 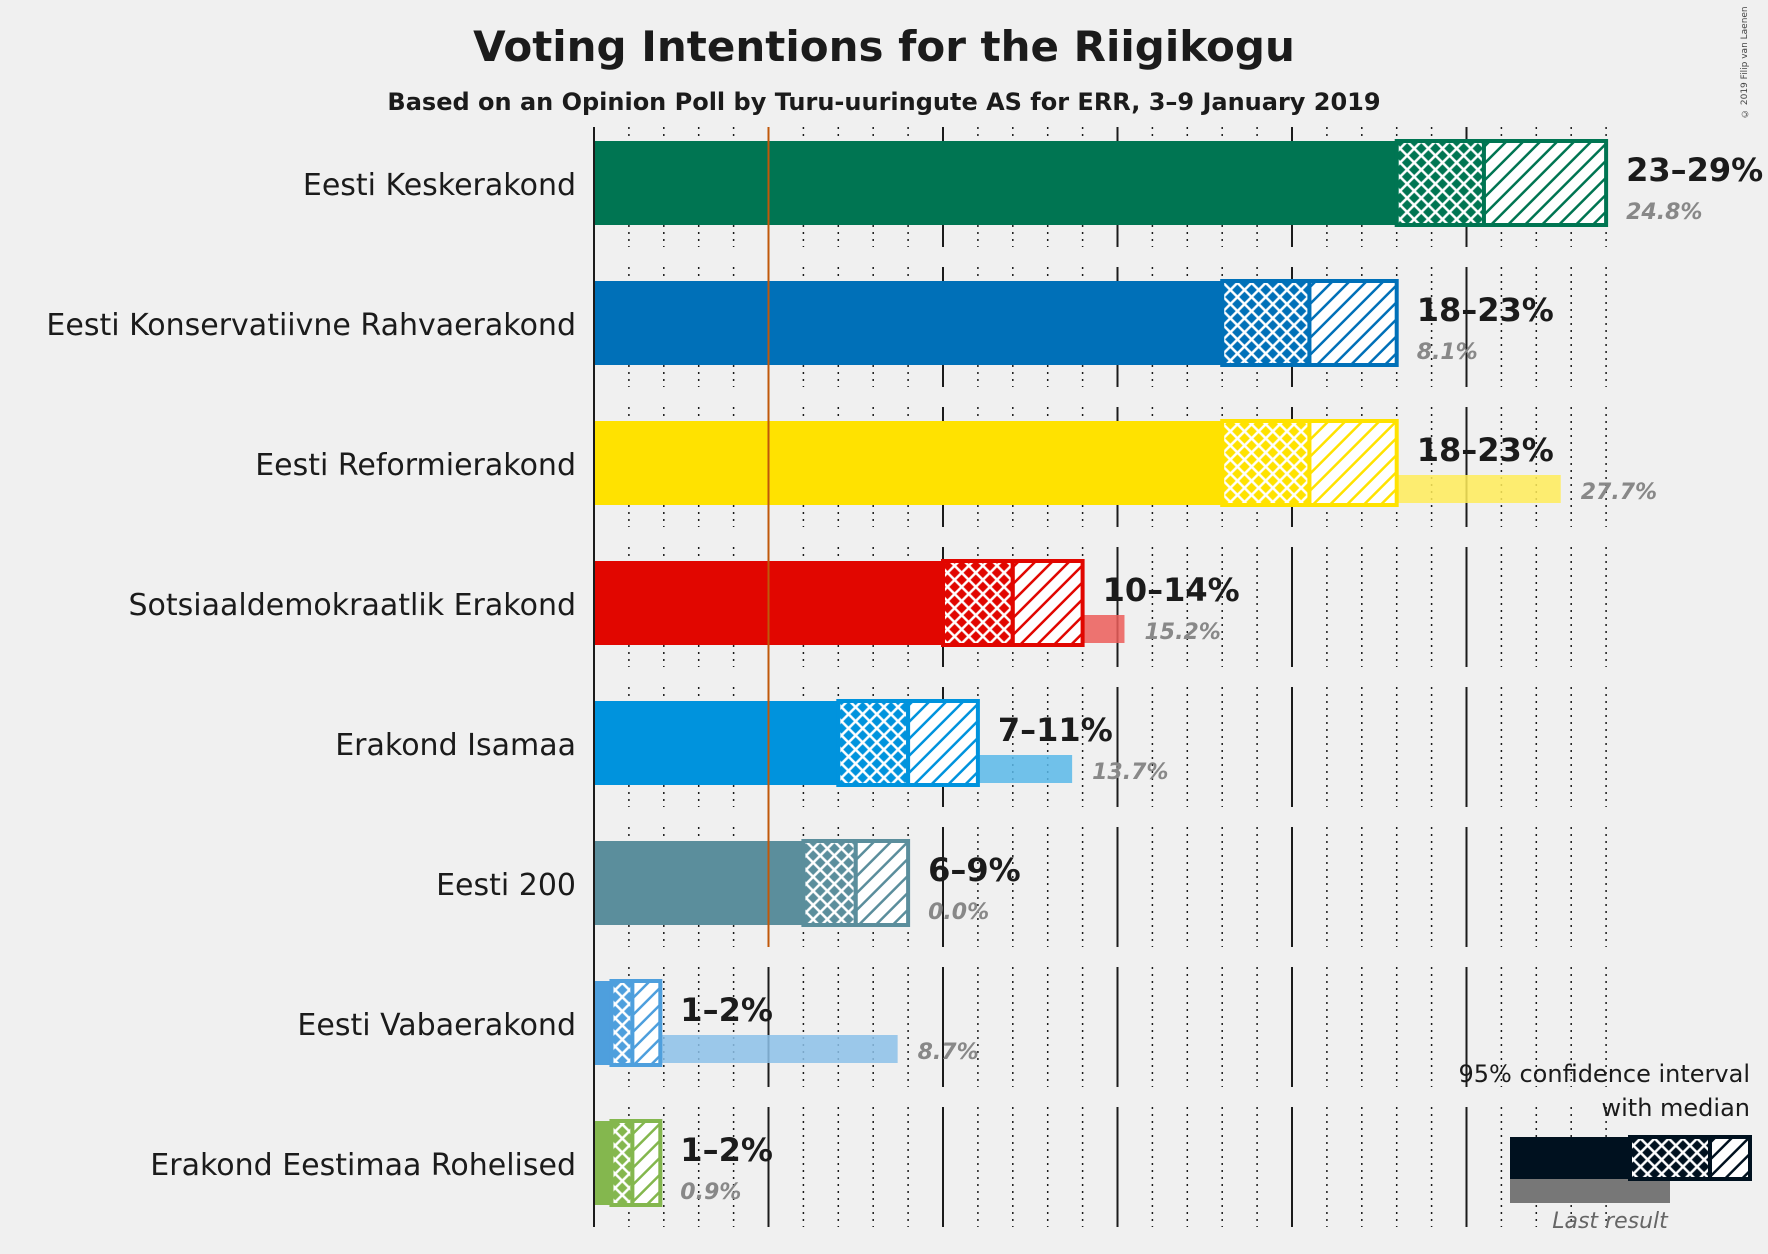 What do you see at coordinates (1694, 170) in the screenshot?
I see `range-label: 23–29%` at bounding box center [1694, 170].